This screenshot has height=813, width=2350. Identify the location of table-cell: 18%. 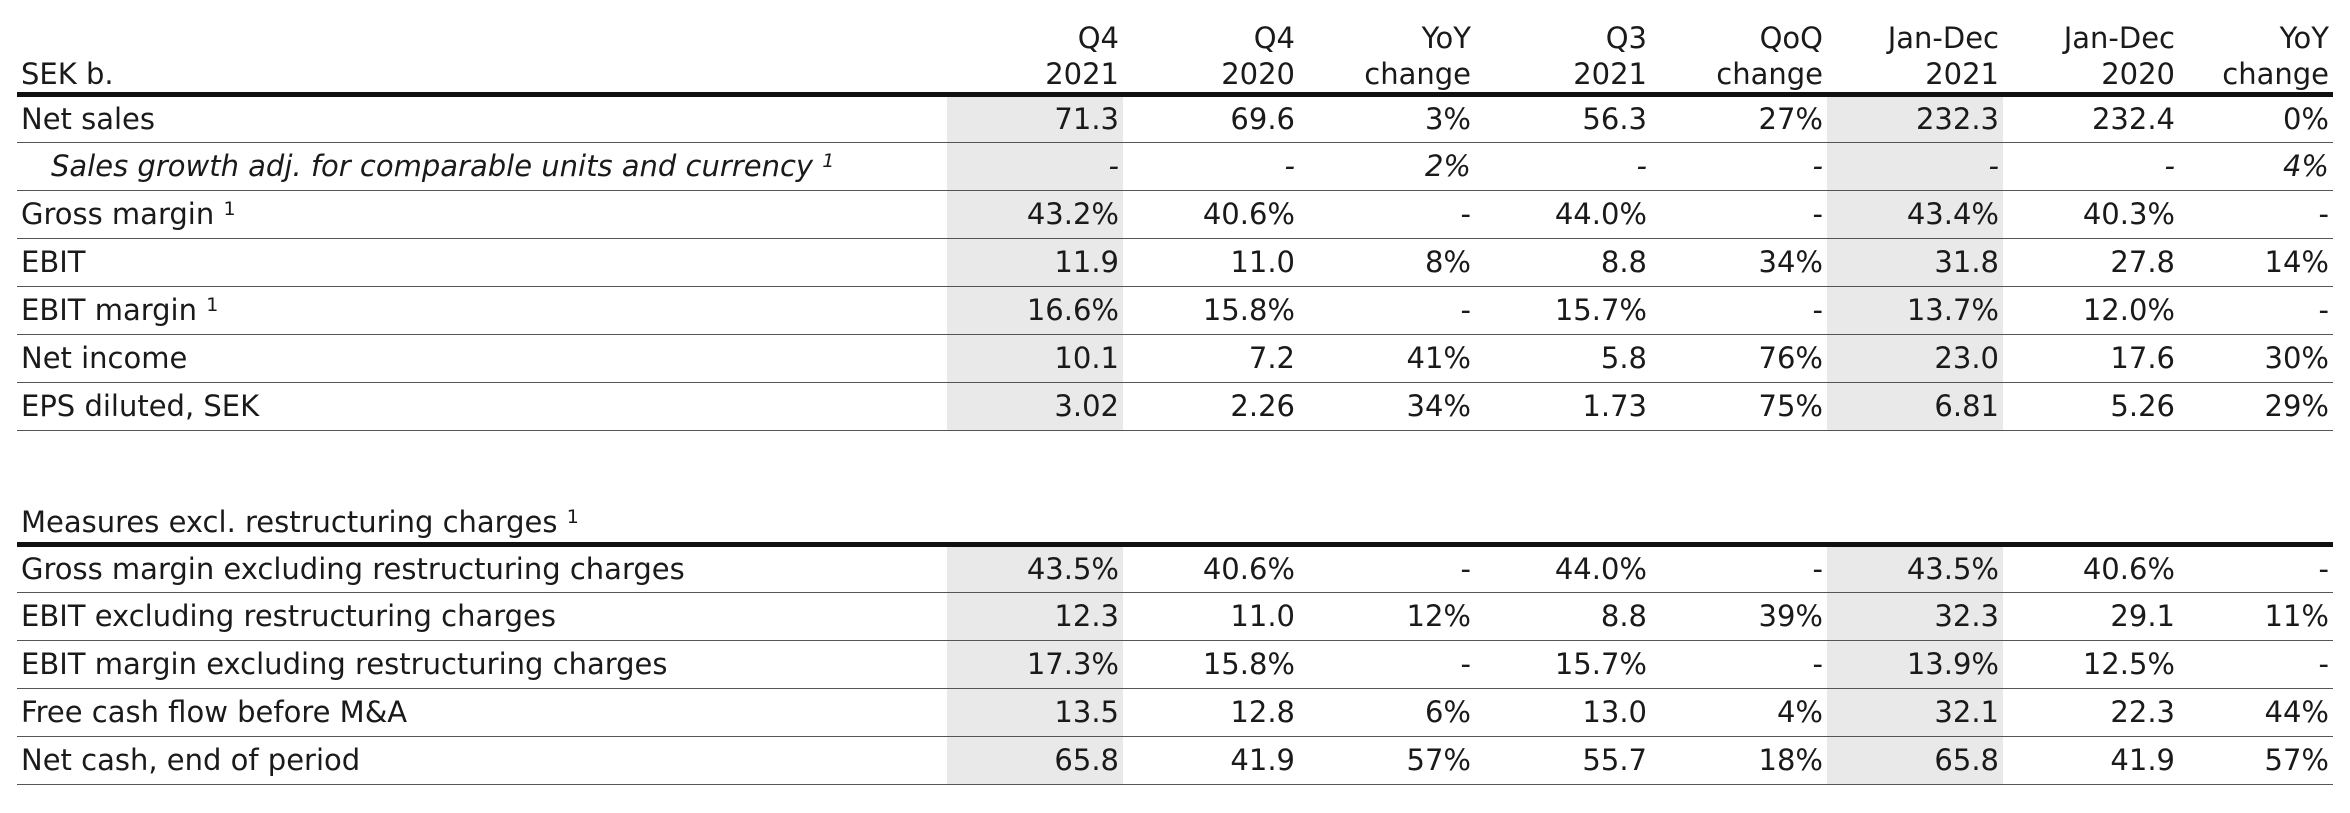
(1739, 760).